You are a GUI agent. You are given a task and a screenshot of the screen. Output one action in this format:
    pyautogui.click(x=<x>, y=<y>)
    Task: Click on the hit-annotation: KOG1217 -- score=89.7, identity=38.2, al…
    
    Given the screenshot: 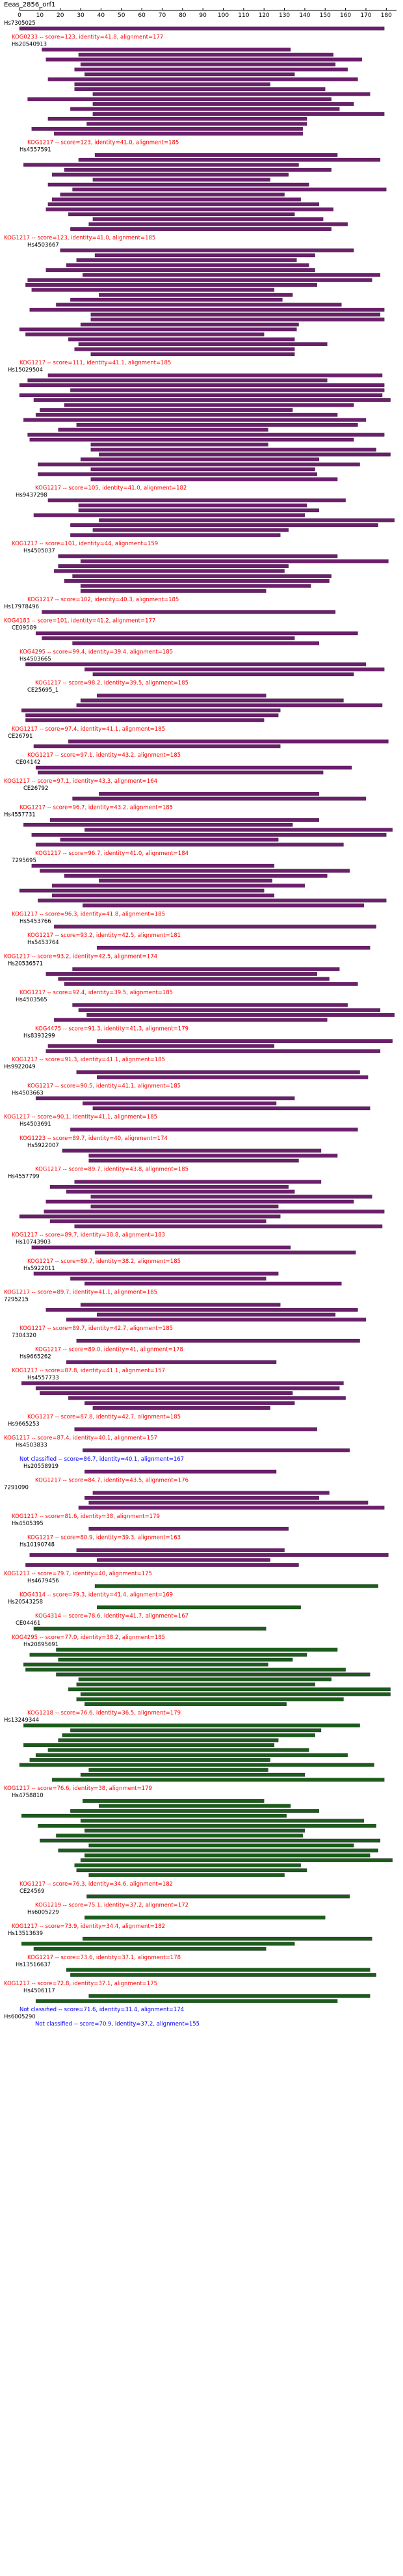 What is the action you would take?
    pyautogui.click(x=104, y=1261)
    